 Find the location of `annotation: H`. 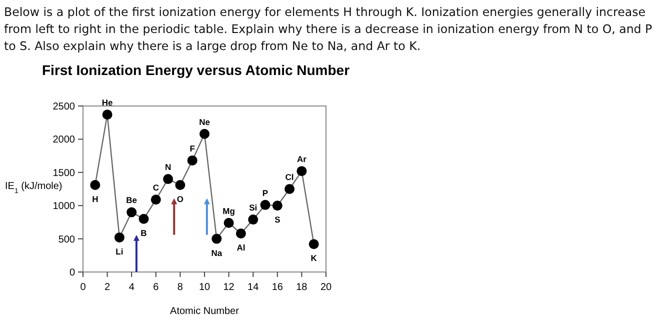

annotation: H is located at coordinates (95, 199).